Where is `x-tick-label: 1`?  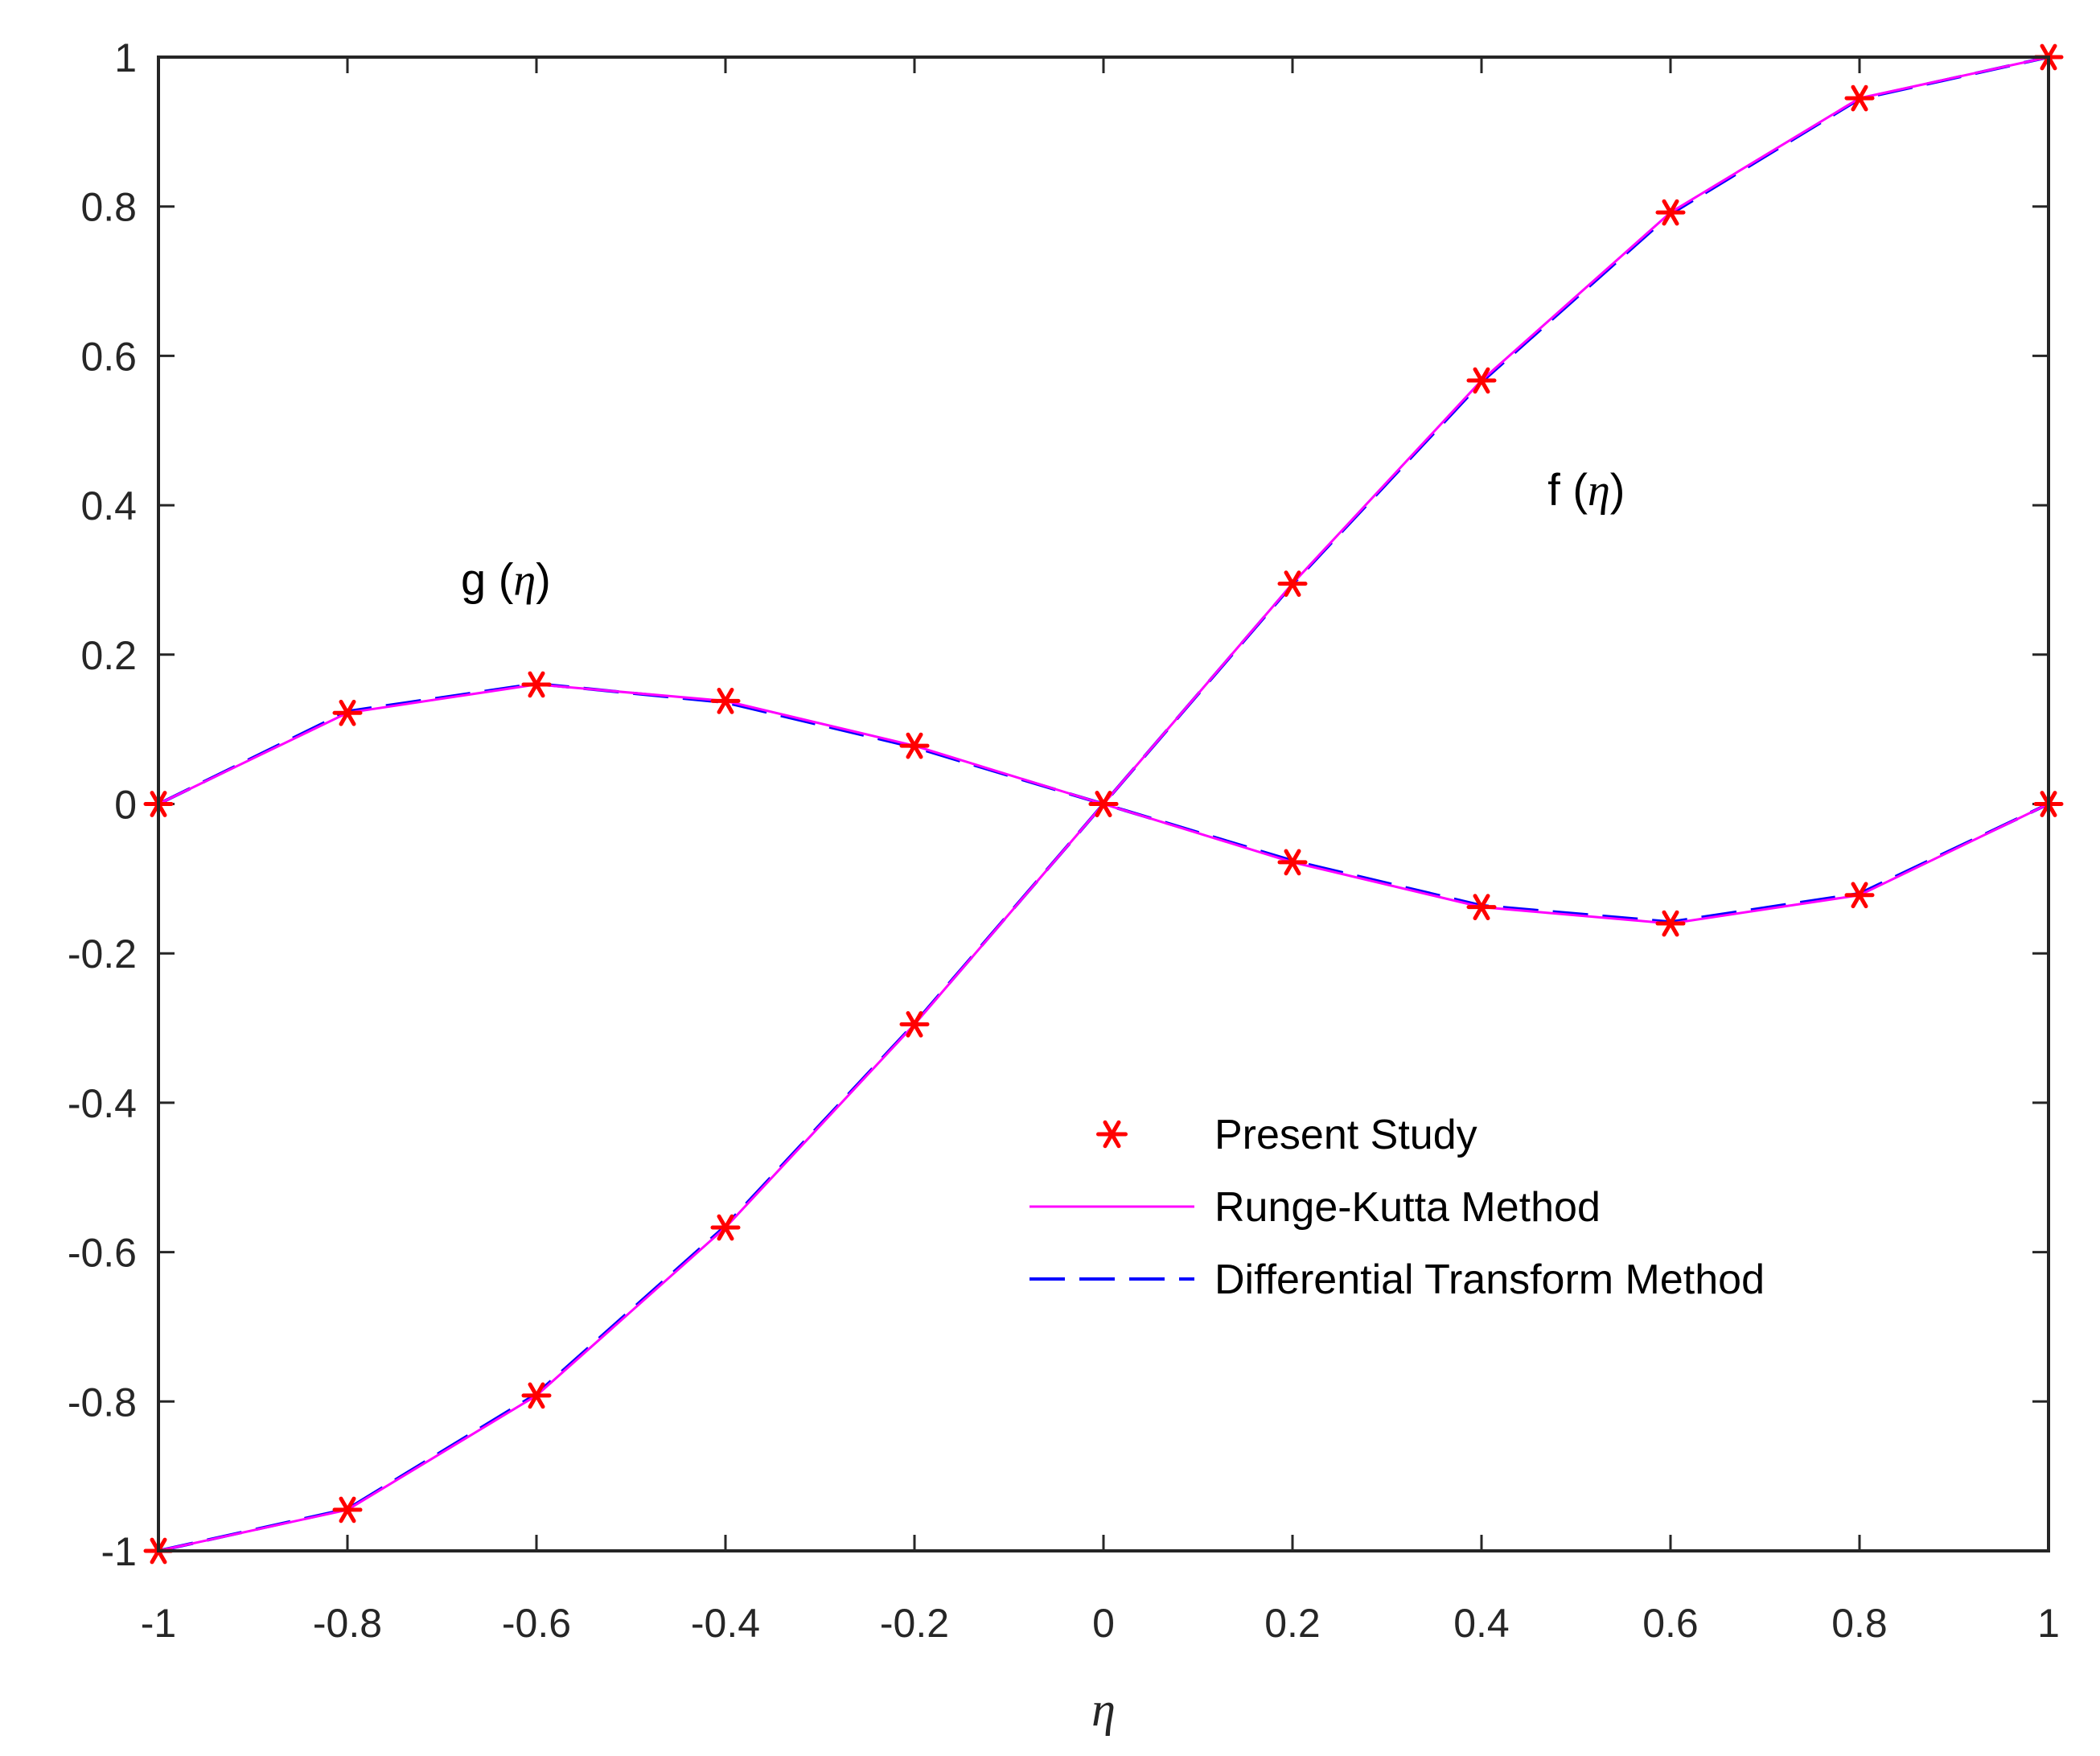 x-tick-label: 1 is located at coordinates (2048, 1623).